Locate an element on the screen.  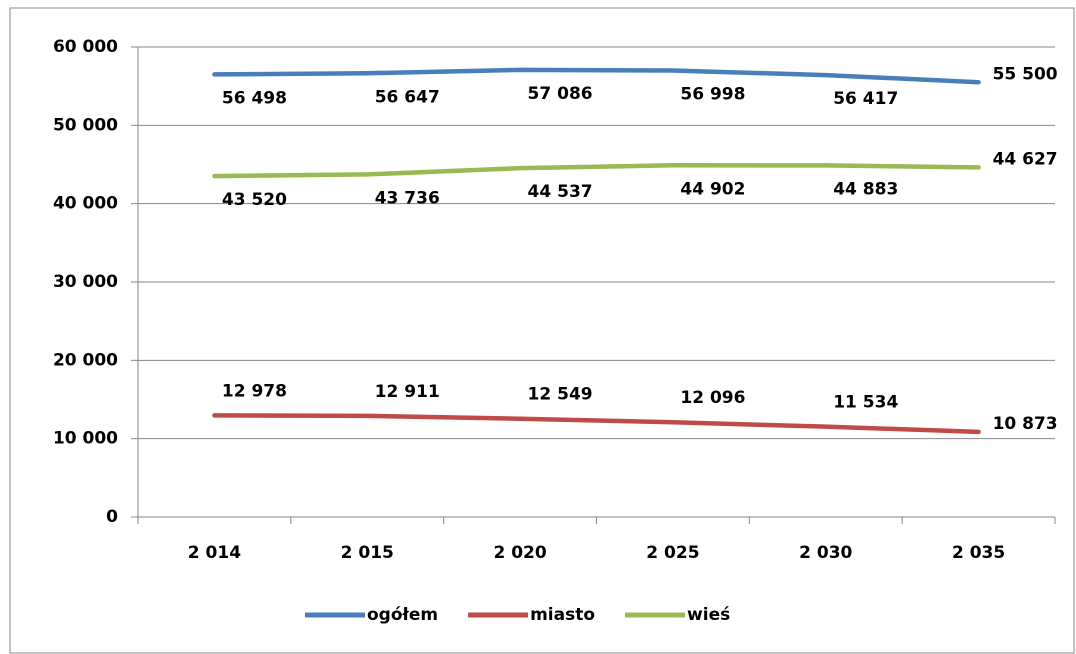
data-label: 12 978 is located at coordinates (254, 391).